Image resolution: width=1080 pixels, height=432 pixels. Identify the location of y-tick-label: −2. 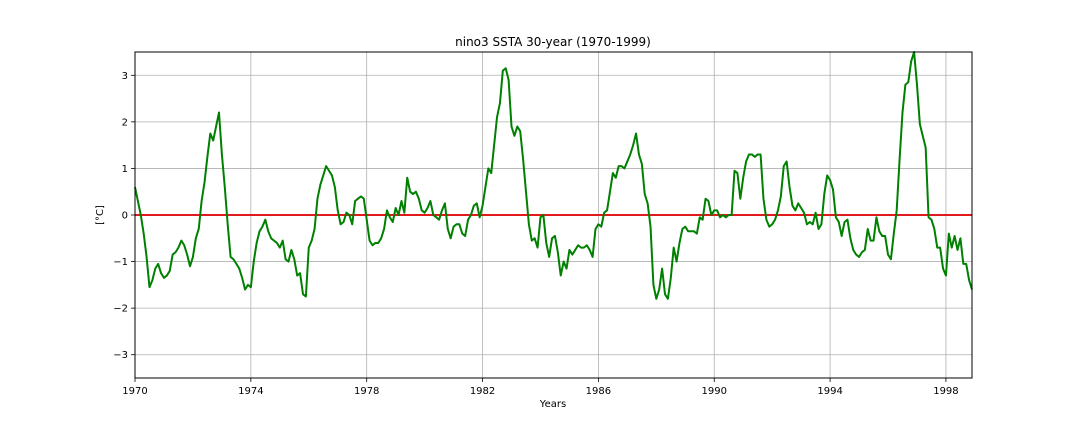
(120, 309).